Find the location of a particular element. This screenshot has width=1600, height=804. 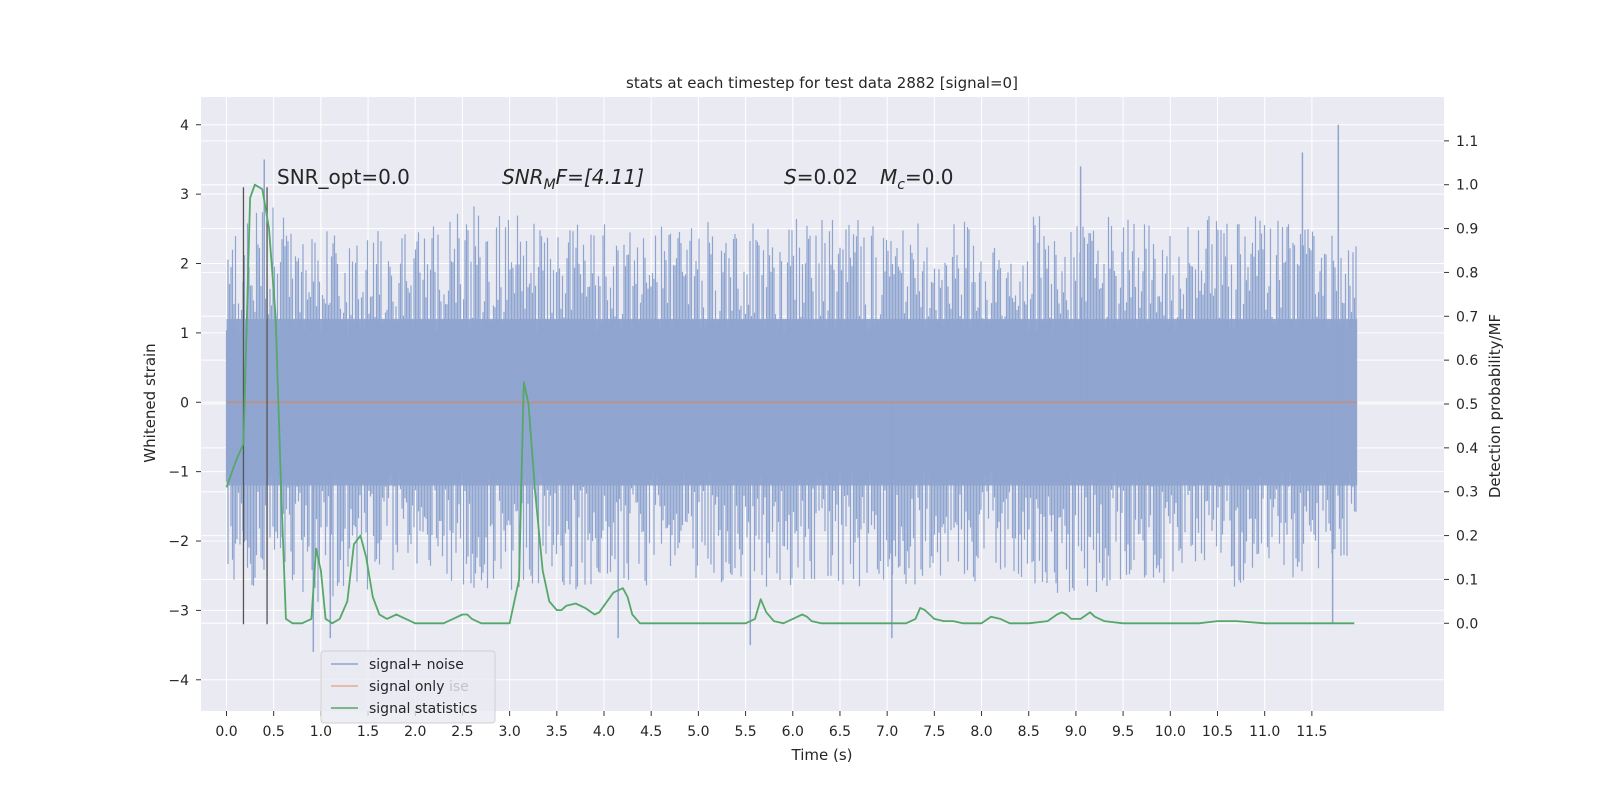

x-tick-label: 8.5 is located at coordinates (1029, 732).